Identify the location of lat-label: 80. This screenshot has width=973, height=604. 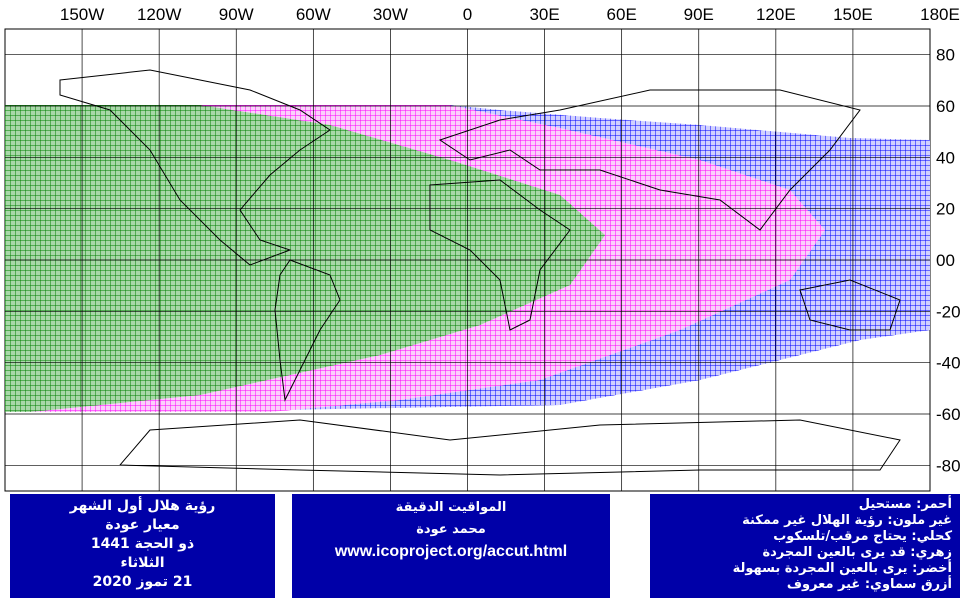
(945, 55).